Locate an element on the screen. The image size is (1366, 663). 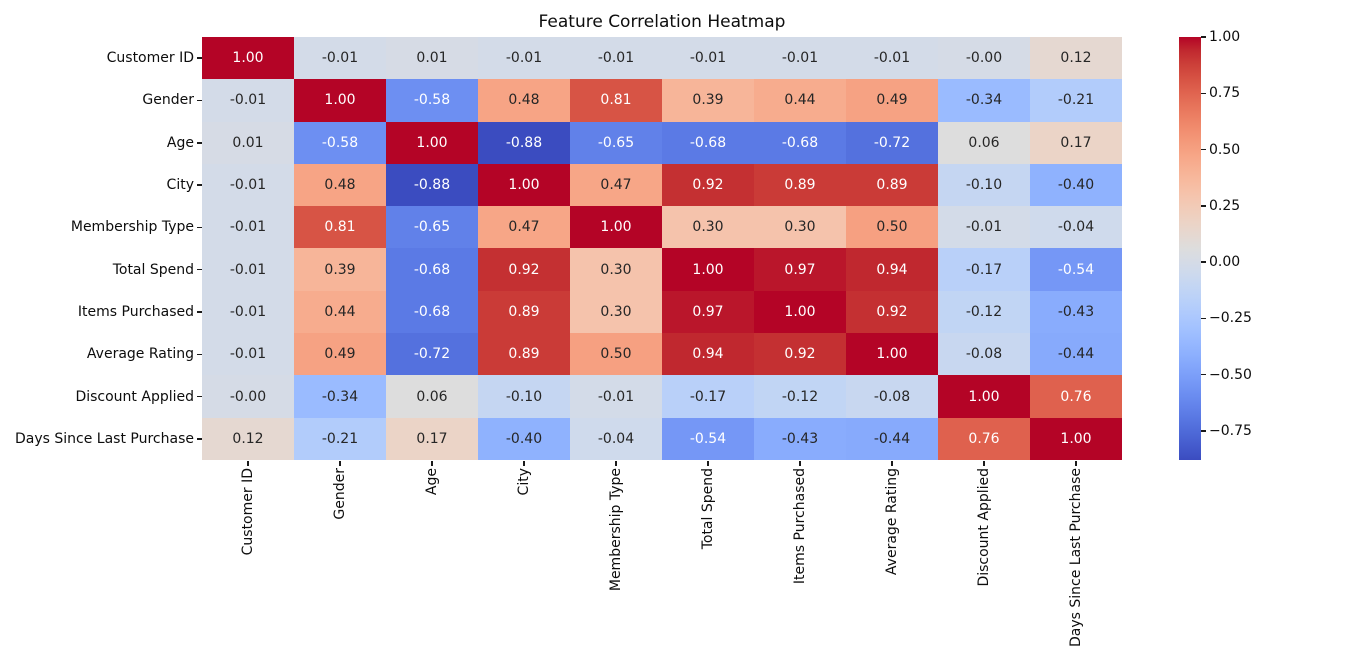
colorbar-tick-label: 1.00 is located at coordinates (1225, 37).